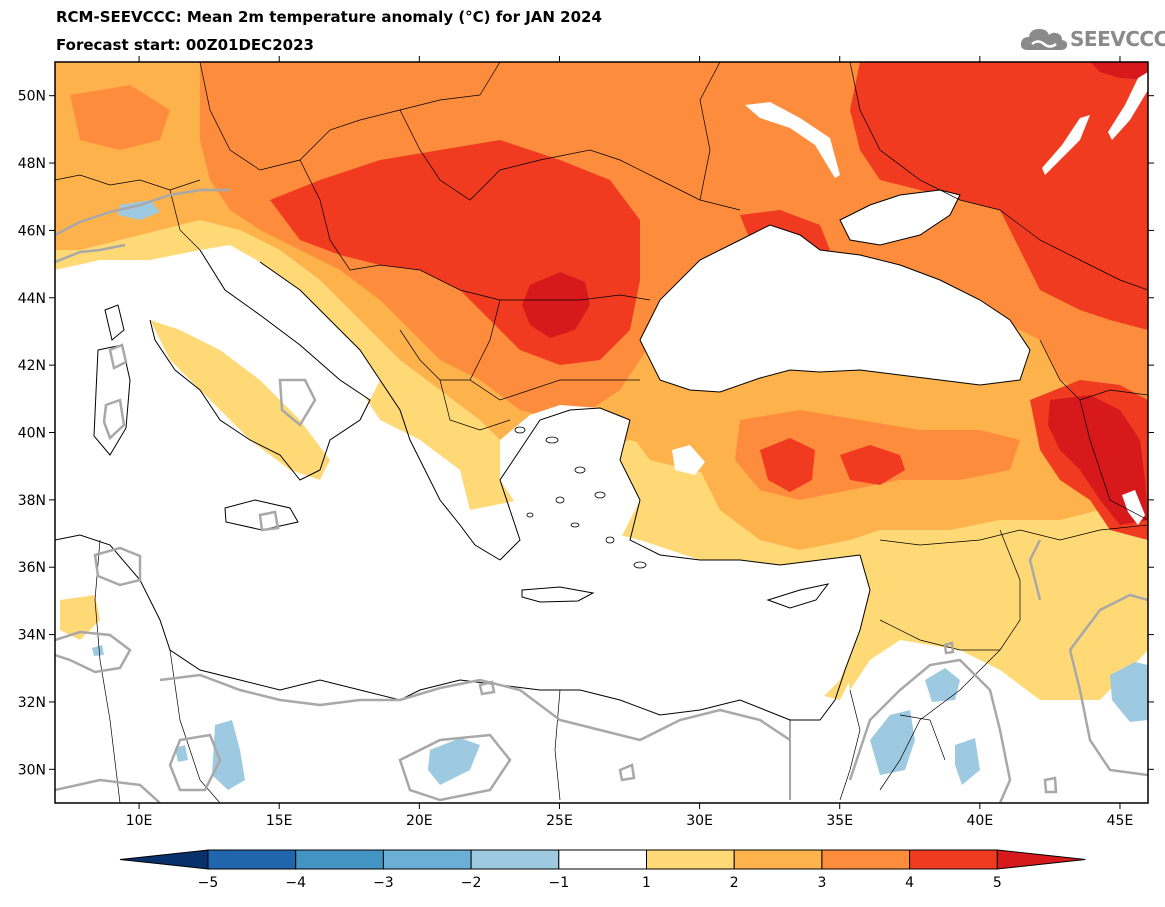  Describe the element at coordinates (1133, 507) in the screenshot. I see `anomaly-gap-caucasus` at that location.